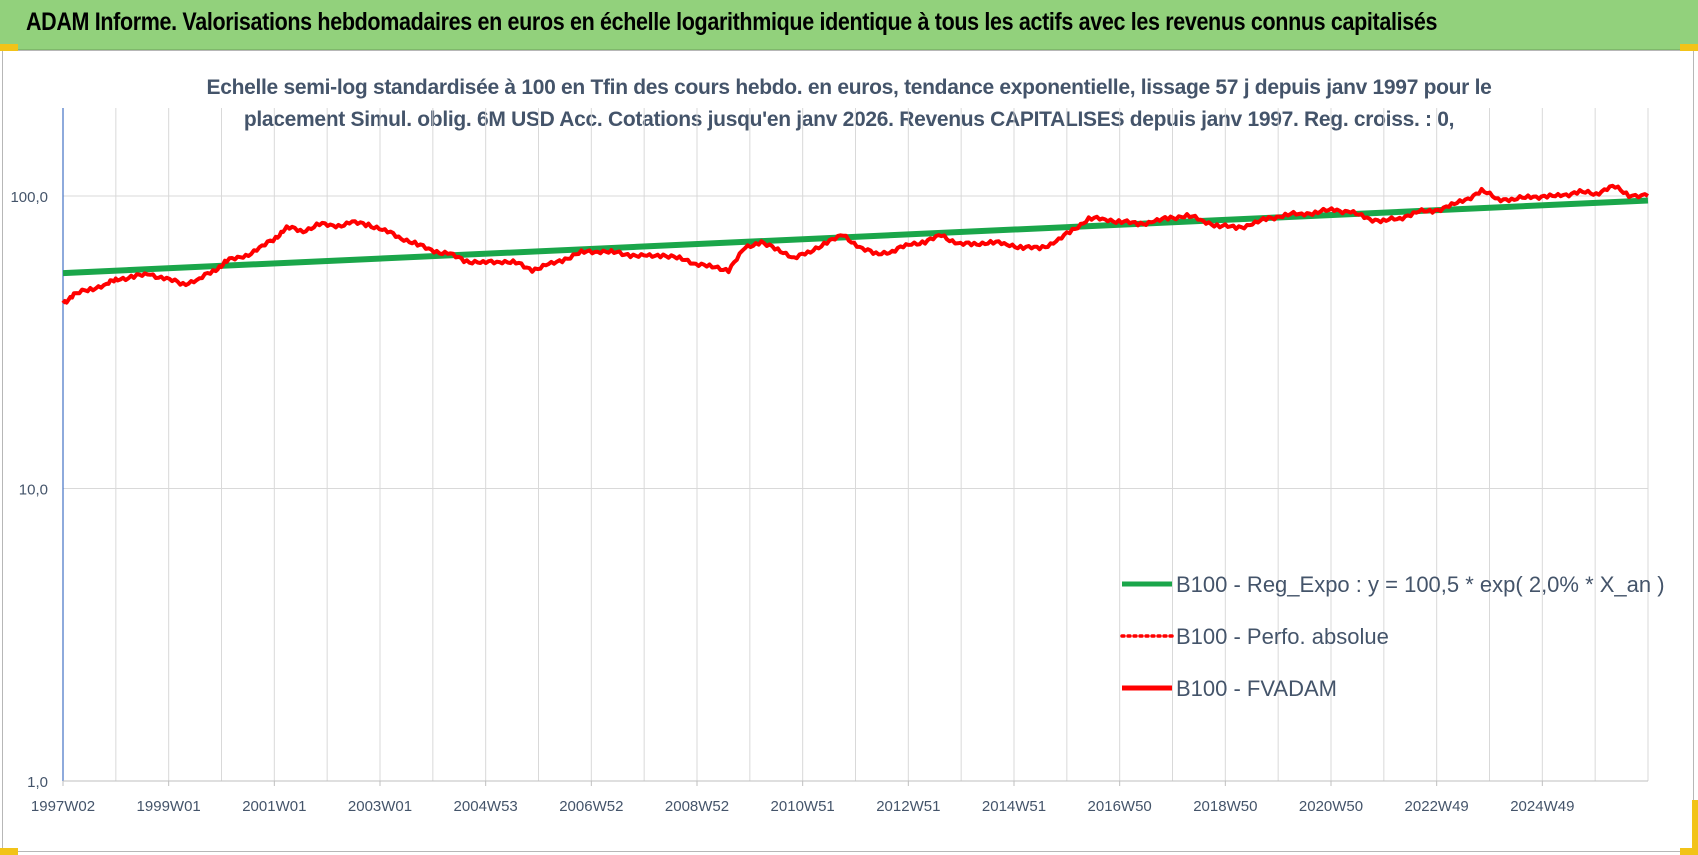  Describe the element at coordinates (33, 490) in the screenshot. I see `y-tick-label: 10,0` at that location.